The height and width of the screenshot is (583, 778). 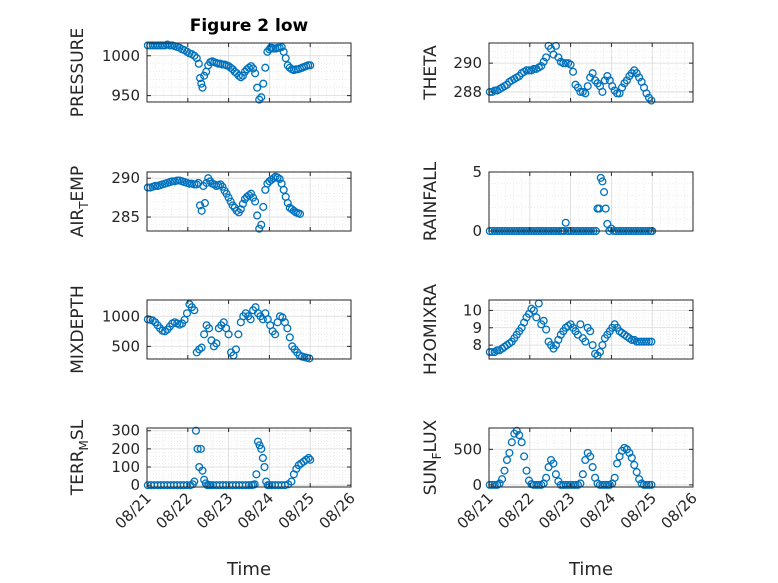 What do you see at coordinates (248, 569) in the screenshot?
I see `x-axis-label: Time` at bounding box center [248, 569].